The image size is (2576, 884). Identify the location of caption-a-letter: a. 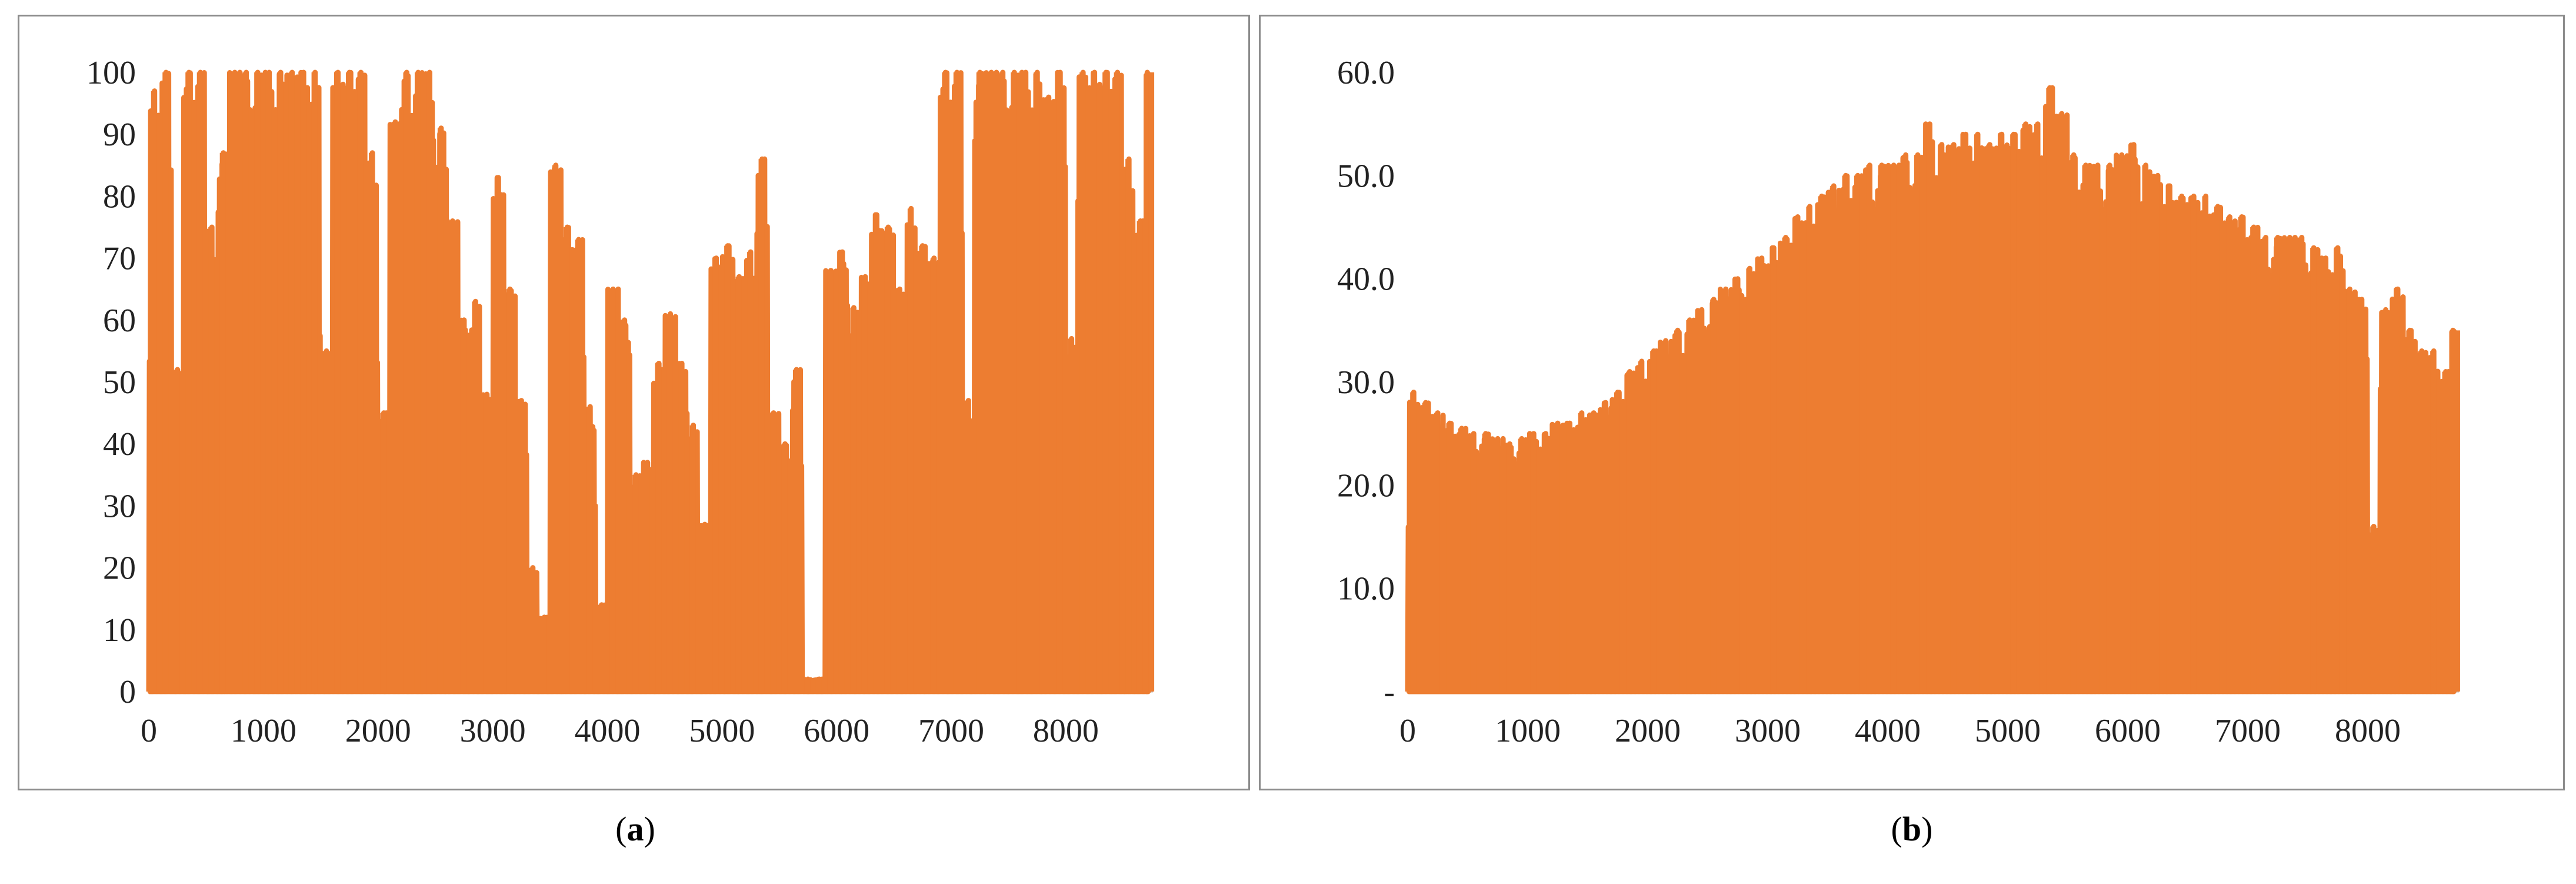
(635, 829).